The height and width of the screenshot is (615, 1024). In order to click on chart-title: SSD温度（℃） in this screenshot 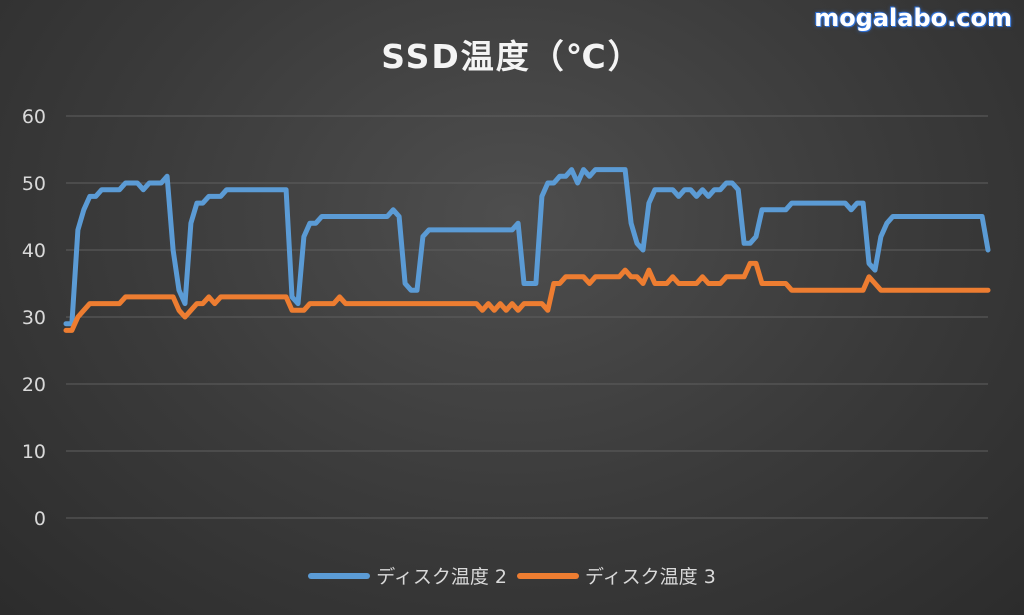, I will do `click(512, 56)`.